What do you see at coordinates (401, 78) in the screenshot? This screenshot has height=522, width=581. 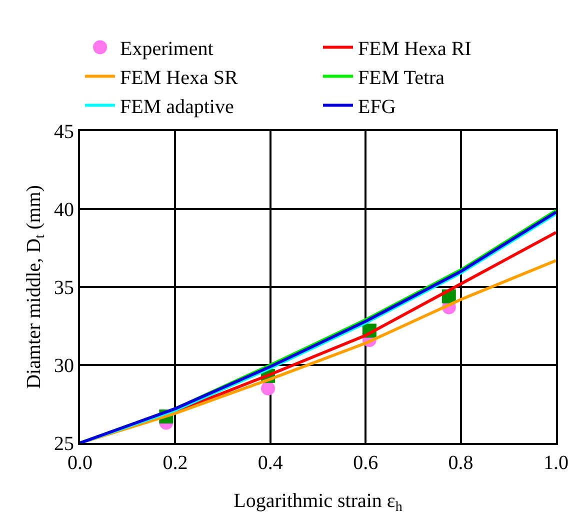 I see `legend-label: FEM Tetra` at bounding box center [401, 78].